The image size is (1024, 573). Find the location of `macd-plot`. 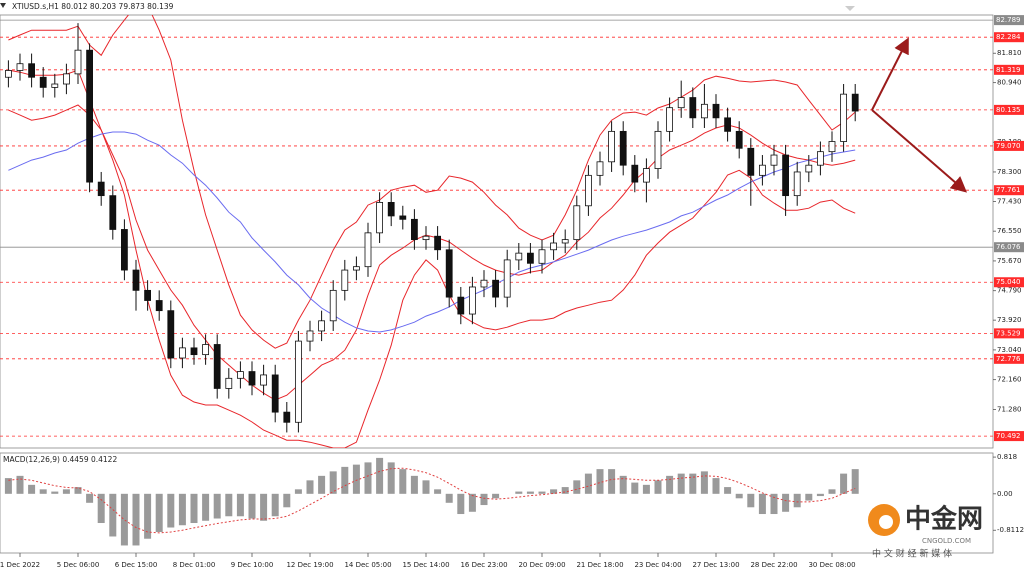

macd-plot is located at coordinates (431, 501).